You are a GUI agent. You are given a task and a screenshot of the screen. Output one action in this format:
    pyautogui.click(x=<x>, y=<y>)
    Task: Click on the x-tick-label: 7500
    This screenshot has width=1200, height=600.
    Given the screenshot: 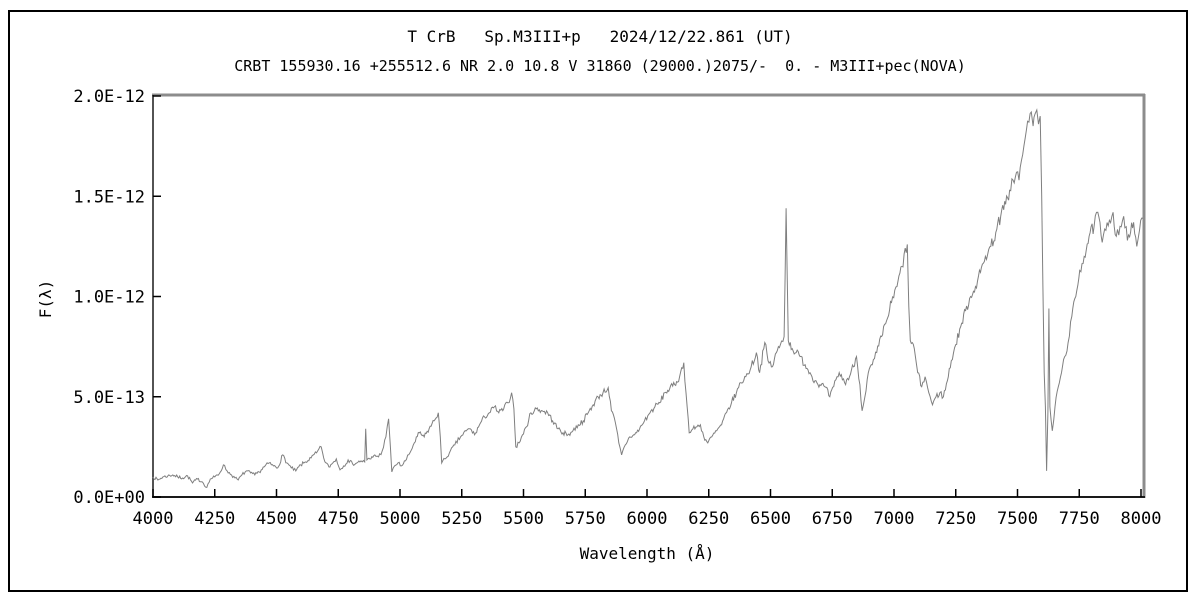 What is the action you would take?
    pyautogui.click(x=1017, y=519)
    